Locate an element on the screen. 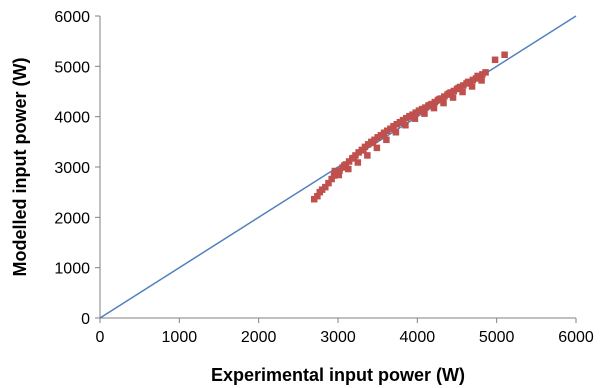 The image size is (610, 388). x-tick-label: 5000 is located at coordinates (497, 337).